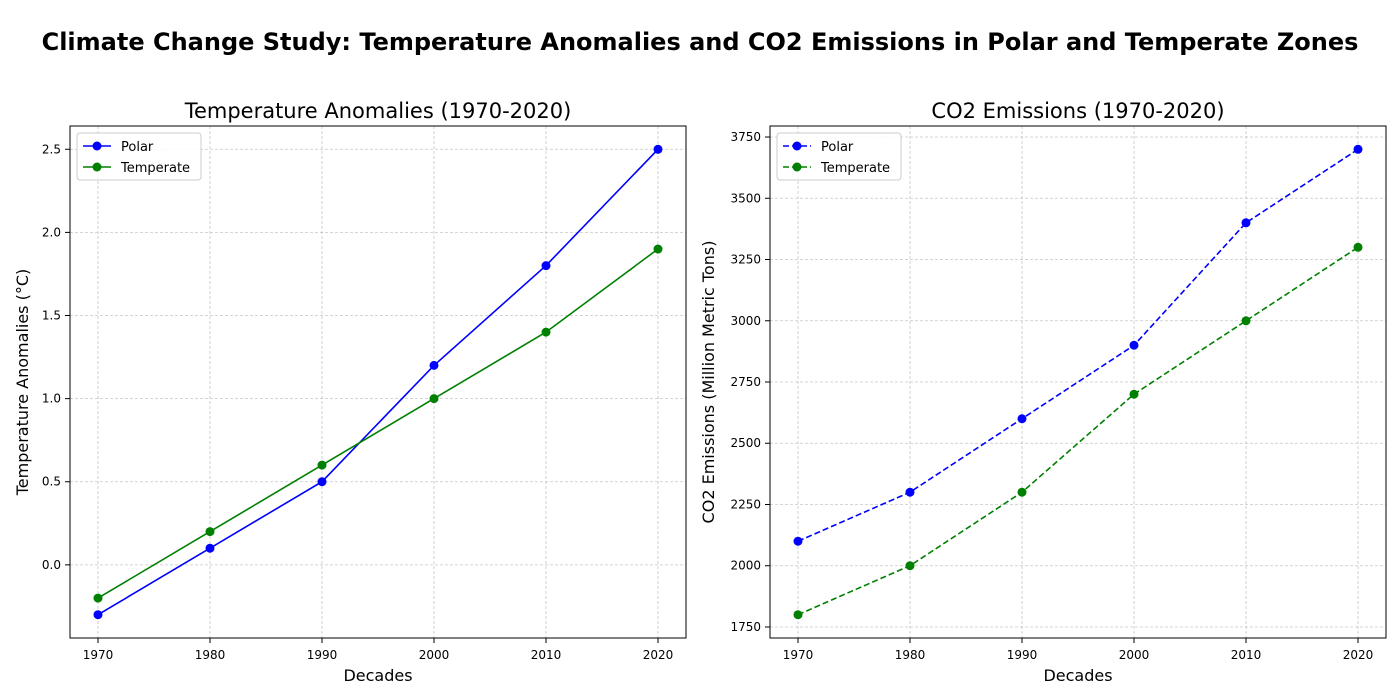  I want to click on y-axis-label: Temperature Anomalies (°C), so click(22, 383).